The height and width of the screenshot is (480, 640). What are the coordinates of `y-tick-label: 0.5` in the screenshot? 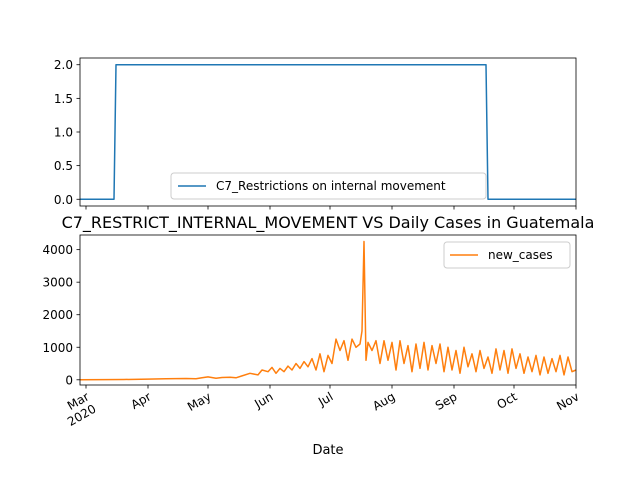 It's located at (63, 166).